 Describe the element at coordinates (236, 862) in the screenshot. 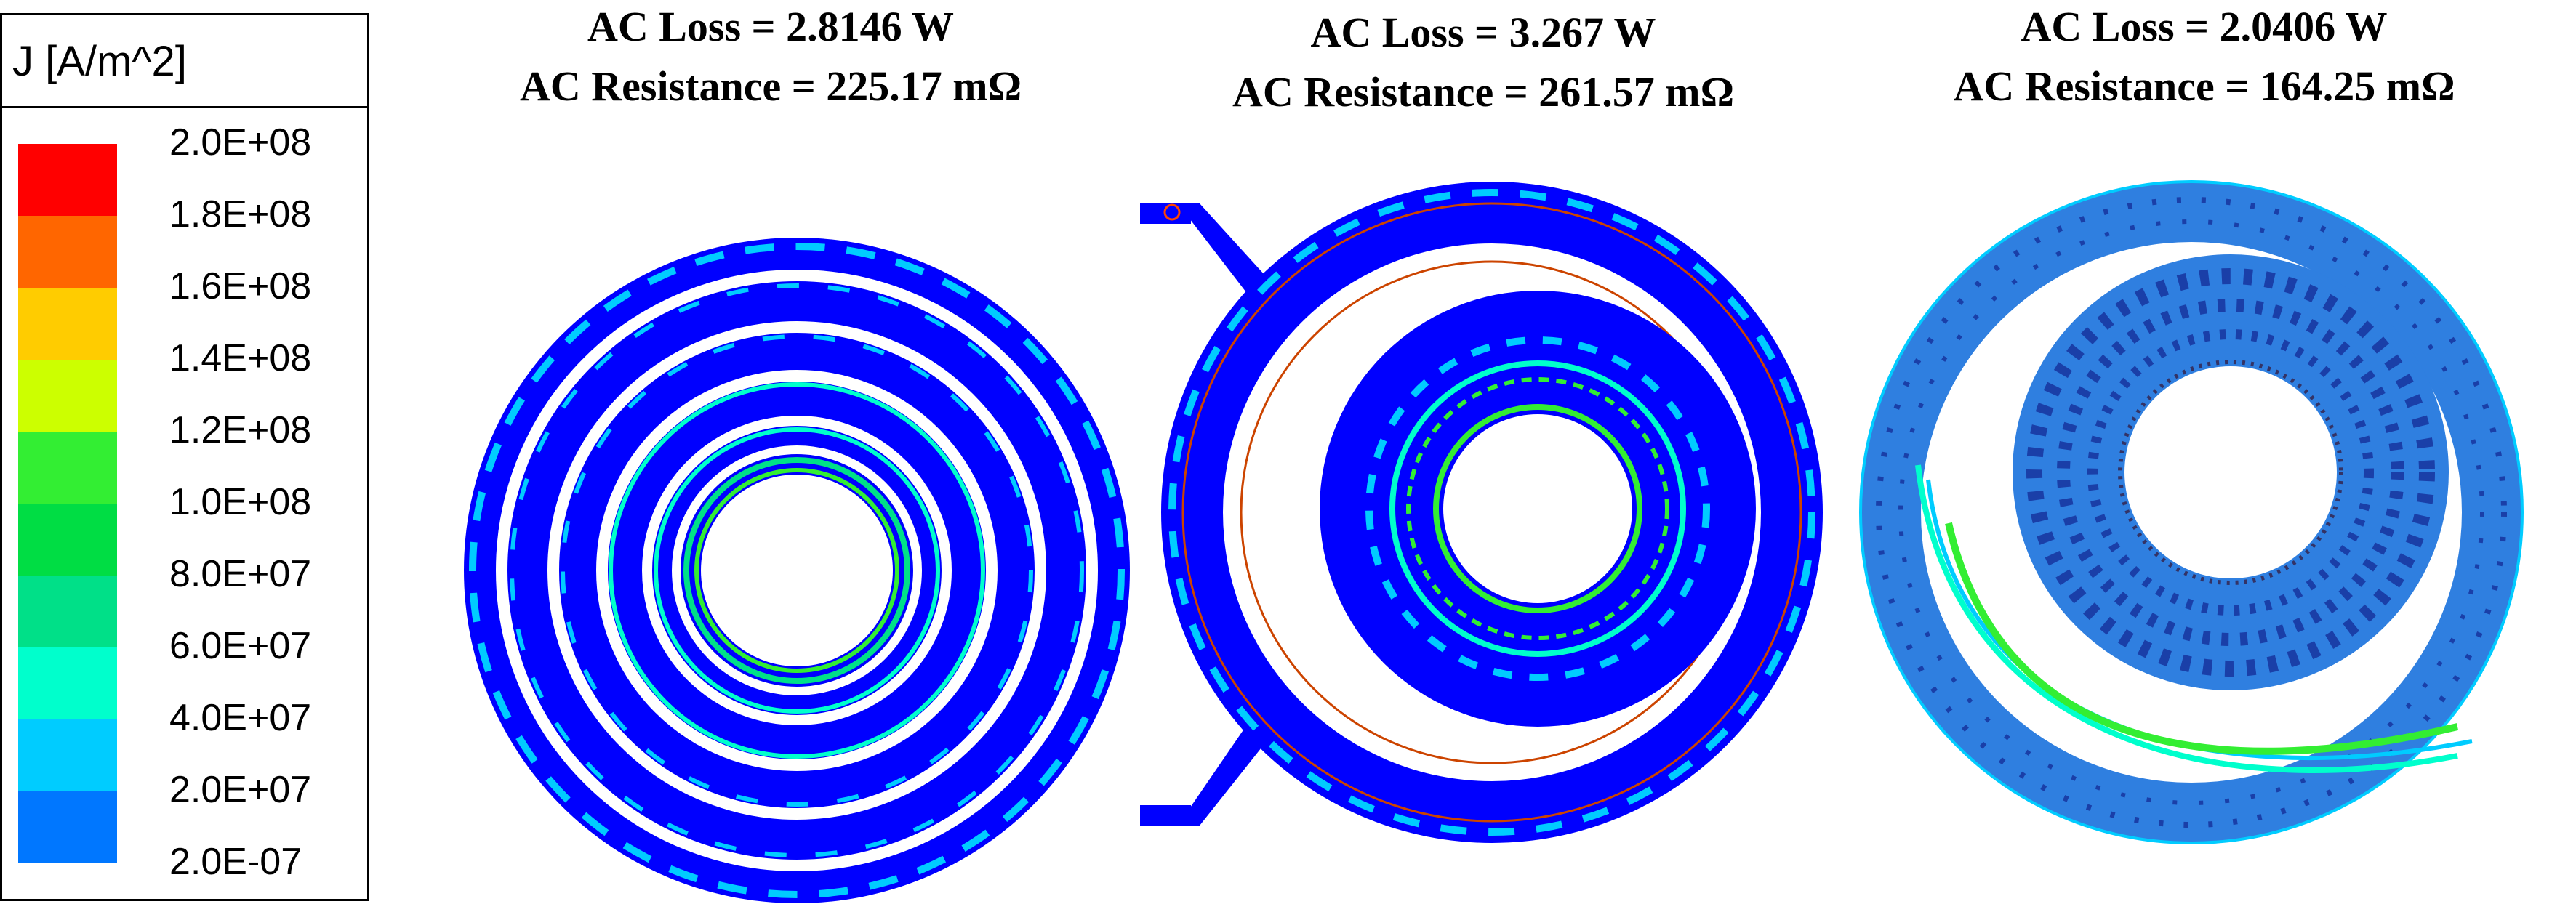

I see `legend-tick-label: 2.0E-07` at that location.